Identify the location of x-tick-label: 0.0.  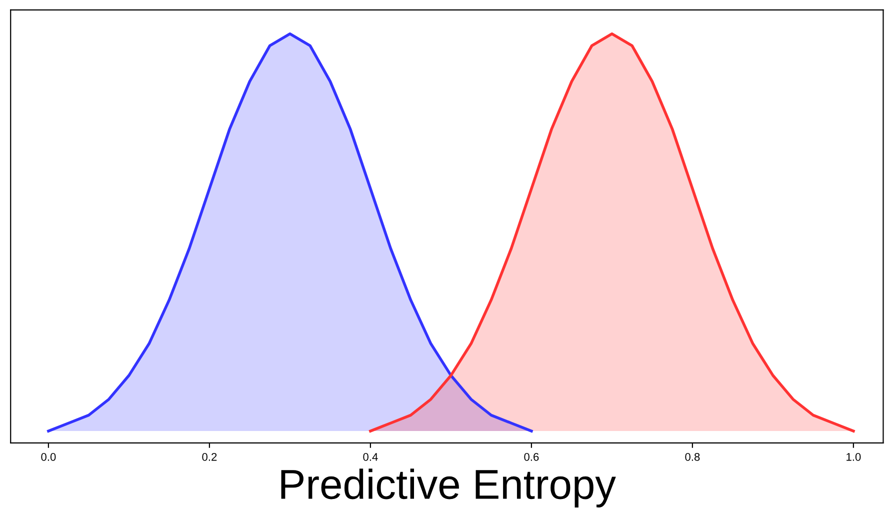
(48, 456).